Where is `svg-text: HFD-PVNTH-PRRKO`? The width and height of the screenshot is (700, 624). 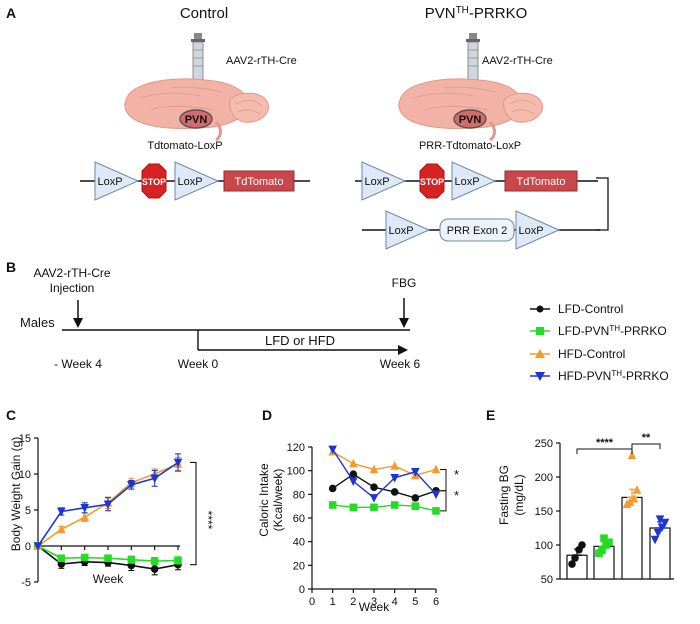 svg-text: HFD-PVNTH-PRRKO is located at coordinates (613, 376).